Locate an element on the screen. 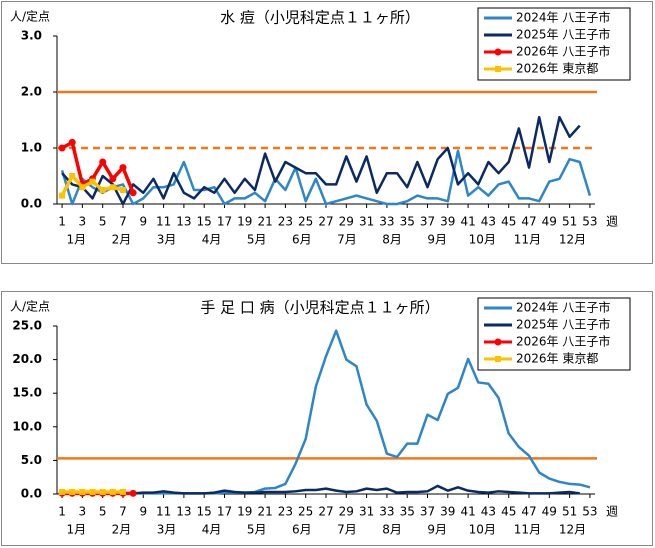  y-tick-label: 2.0 is located at coordinates (31, 92).